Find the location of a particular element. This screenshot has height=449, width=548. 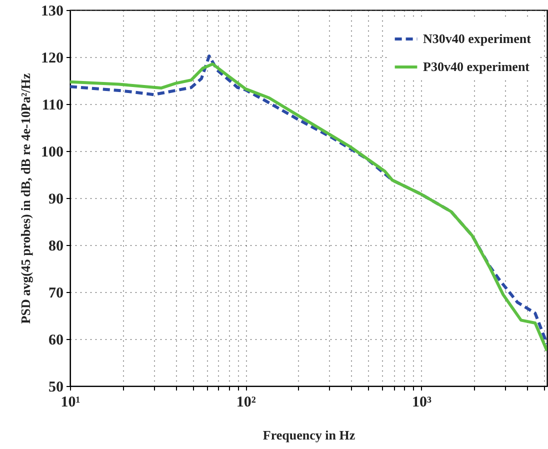

y-tick-label: 130 is located at coordinates (52, 12).